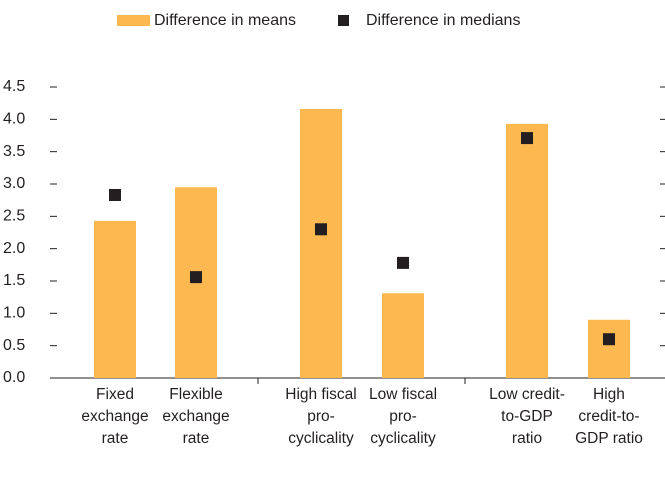  What do you see at coordinates (115, 416) in the screenshot?
I see `x-tick-label: Fixed exchange rate` at bounding box center [115, 416].